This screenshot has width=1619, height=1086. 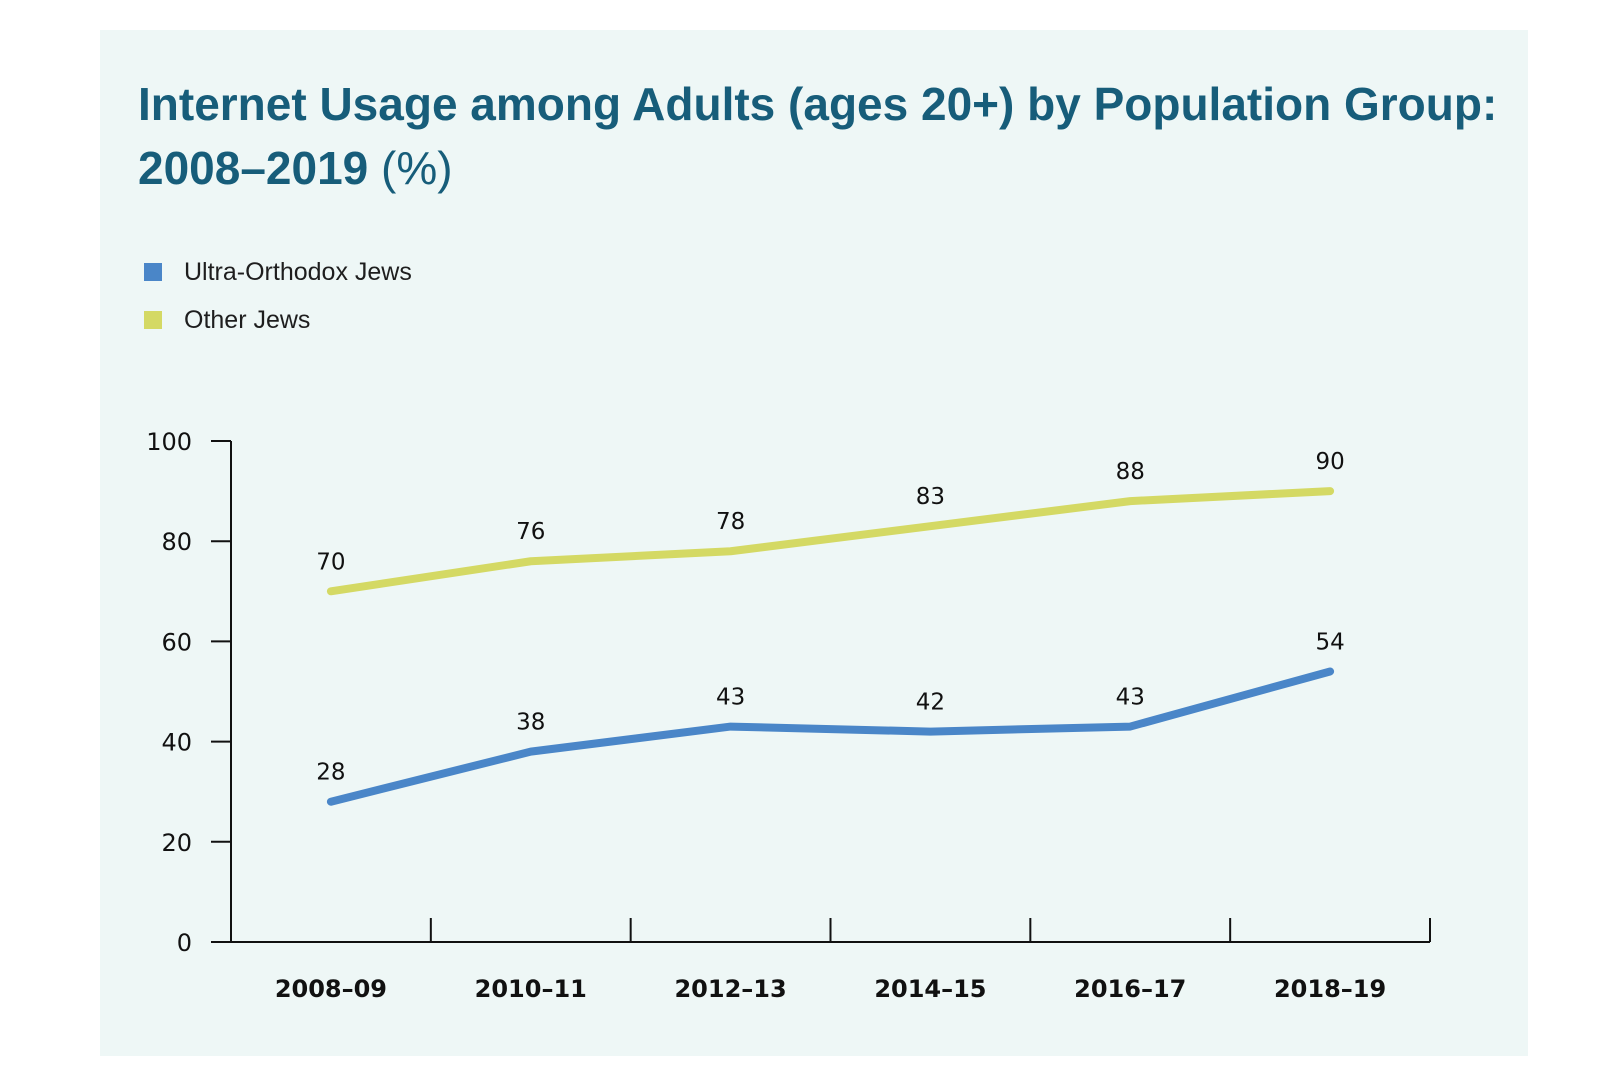 I want to click on x-tick-label-2: 2012–13, so click(x=730, y=989).